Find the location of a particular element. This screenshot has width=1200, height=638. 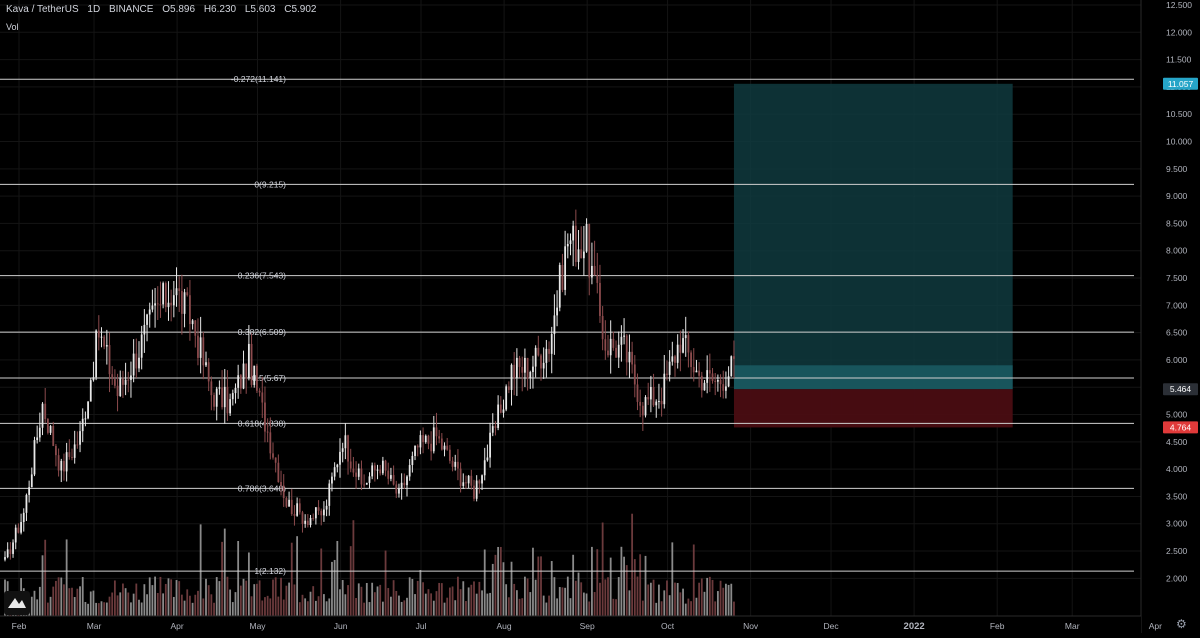

price-badge-label: 4.764 is located at coordinates (1181, 427).